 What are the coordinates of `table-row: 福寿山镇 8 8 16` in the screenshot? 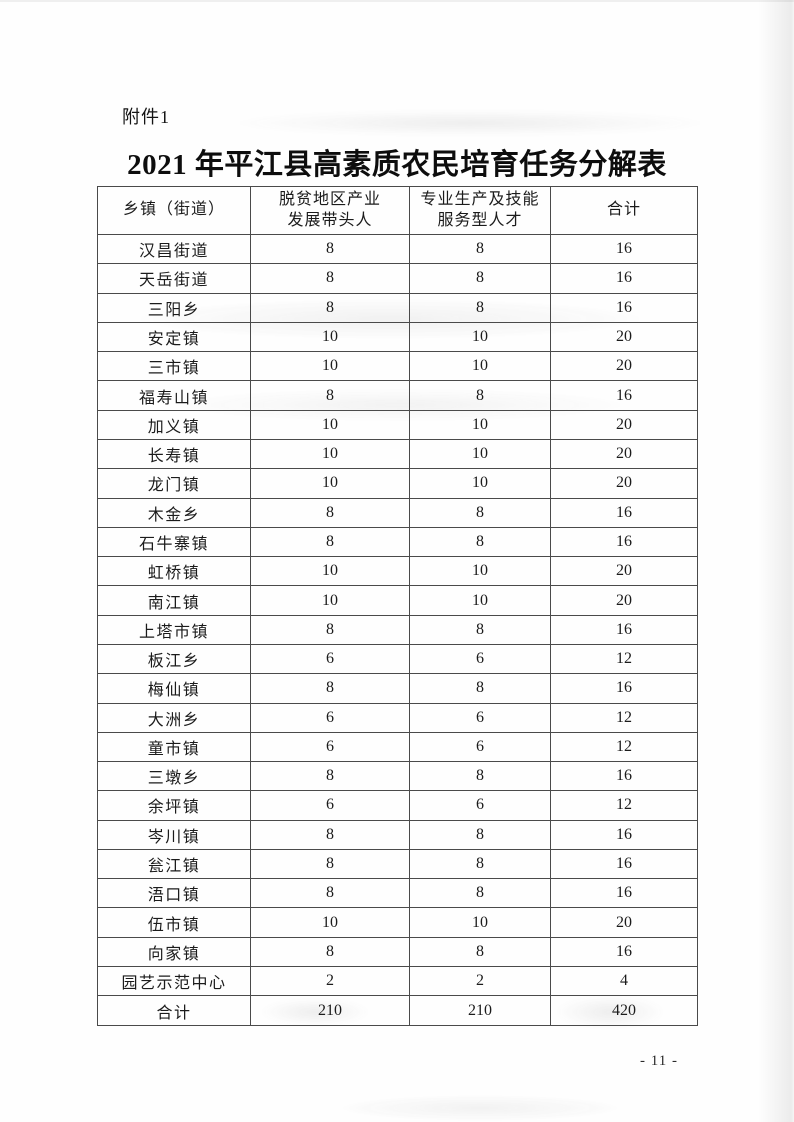 It's located at (397, 395).